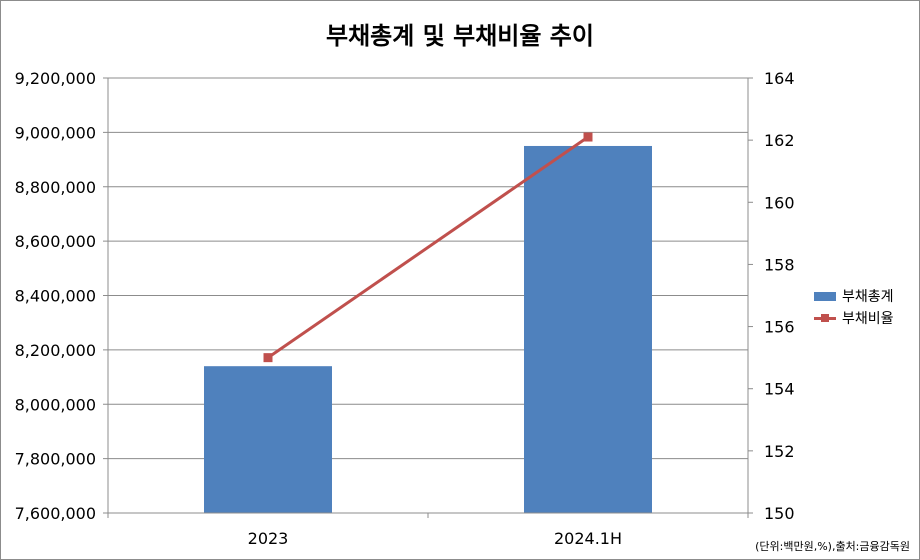 This screenshot has height=560, width=920. What do you see at coordinates (55, 350) in the screenshot?
I see `left-tick-label: 8,200,000` at bounding box center [55, 350].